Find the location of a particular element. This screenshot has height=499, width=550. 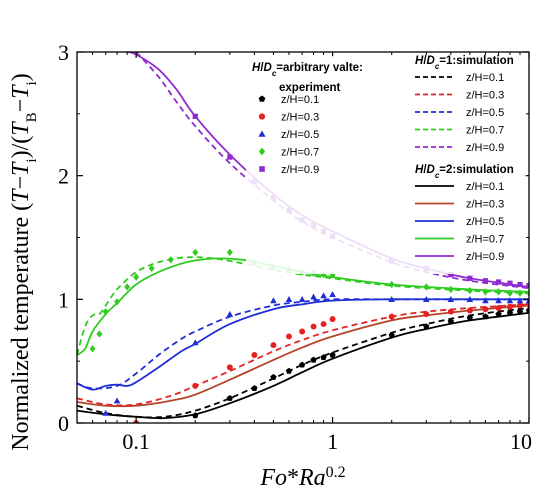

y-tick-label: 2 is located at coordinates (63, 176).